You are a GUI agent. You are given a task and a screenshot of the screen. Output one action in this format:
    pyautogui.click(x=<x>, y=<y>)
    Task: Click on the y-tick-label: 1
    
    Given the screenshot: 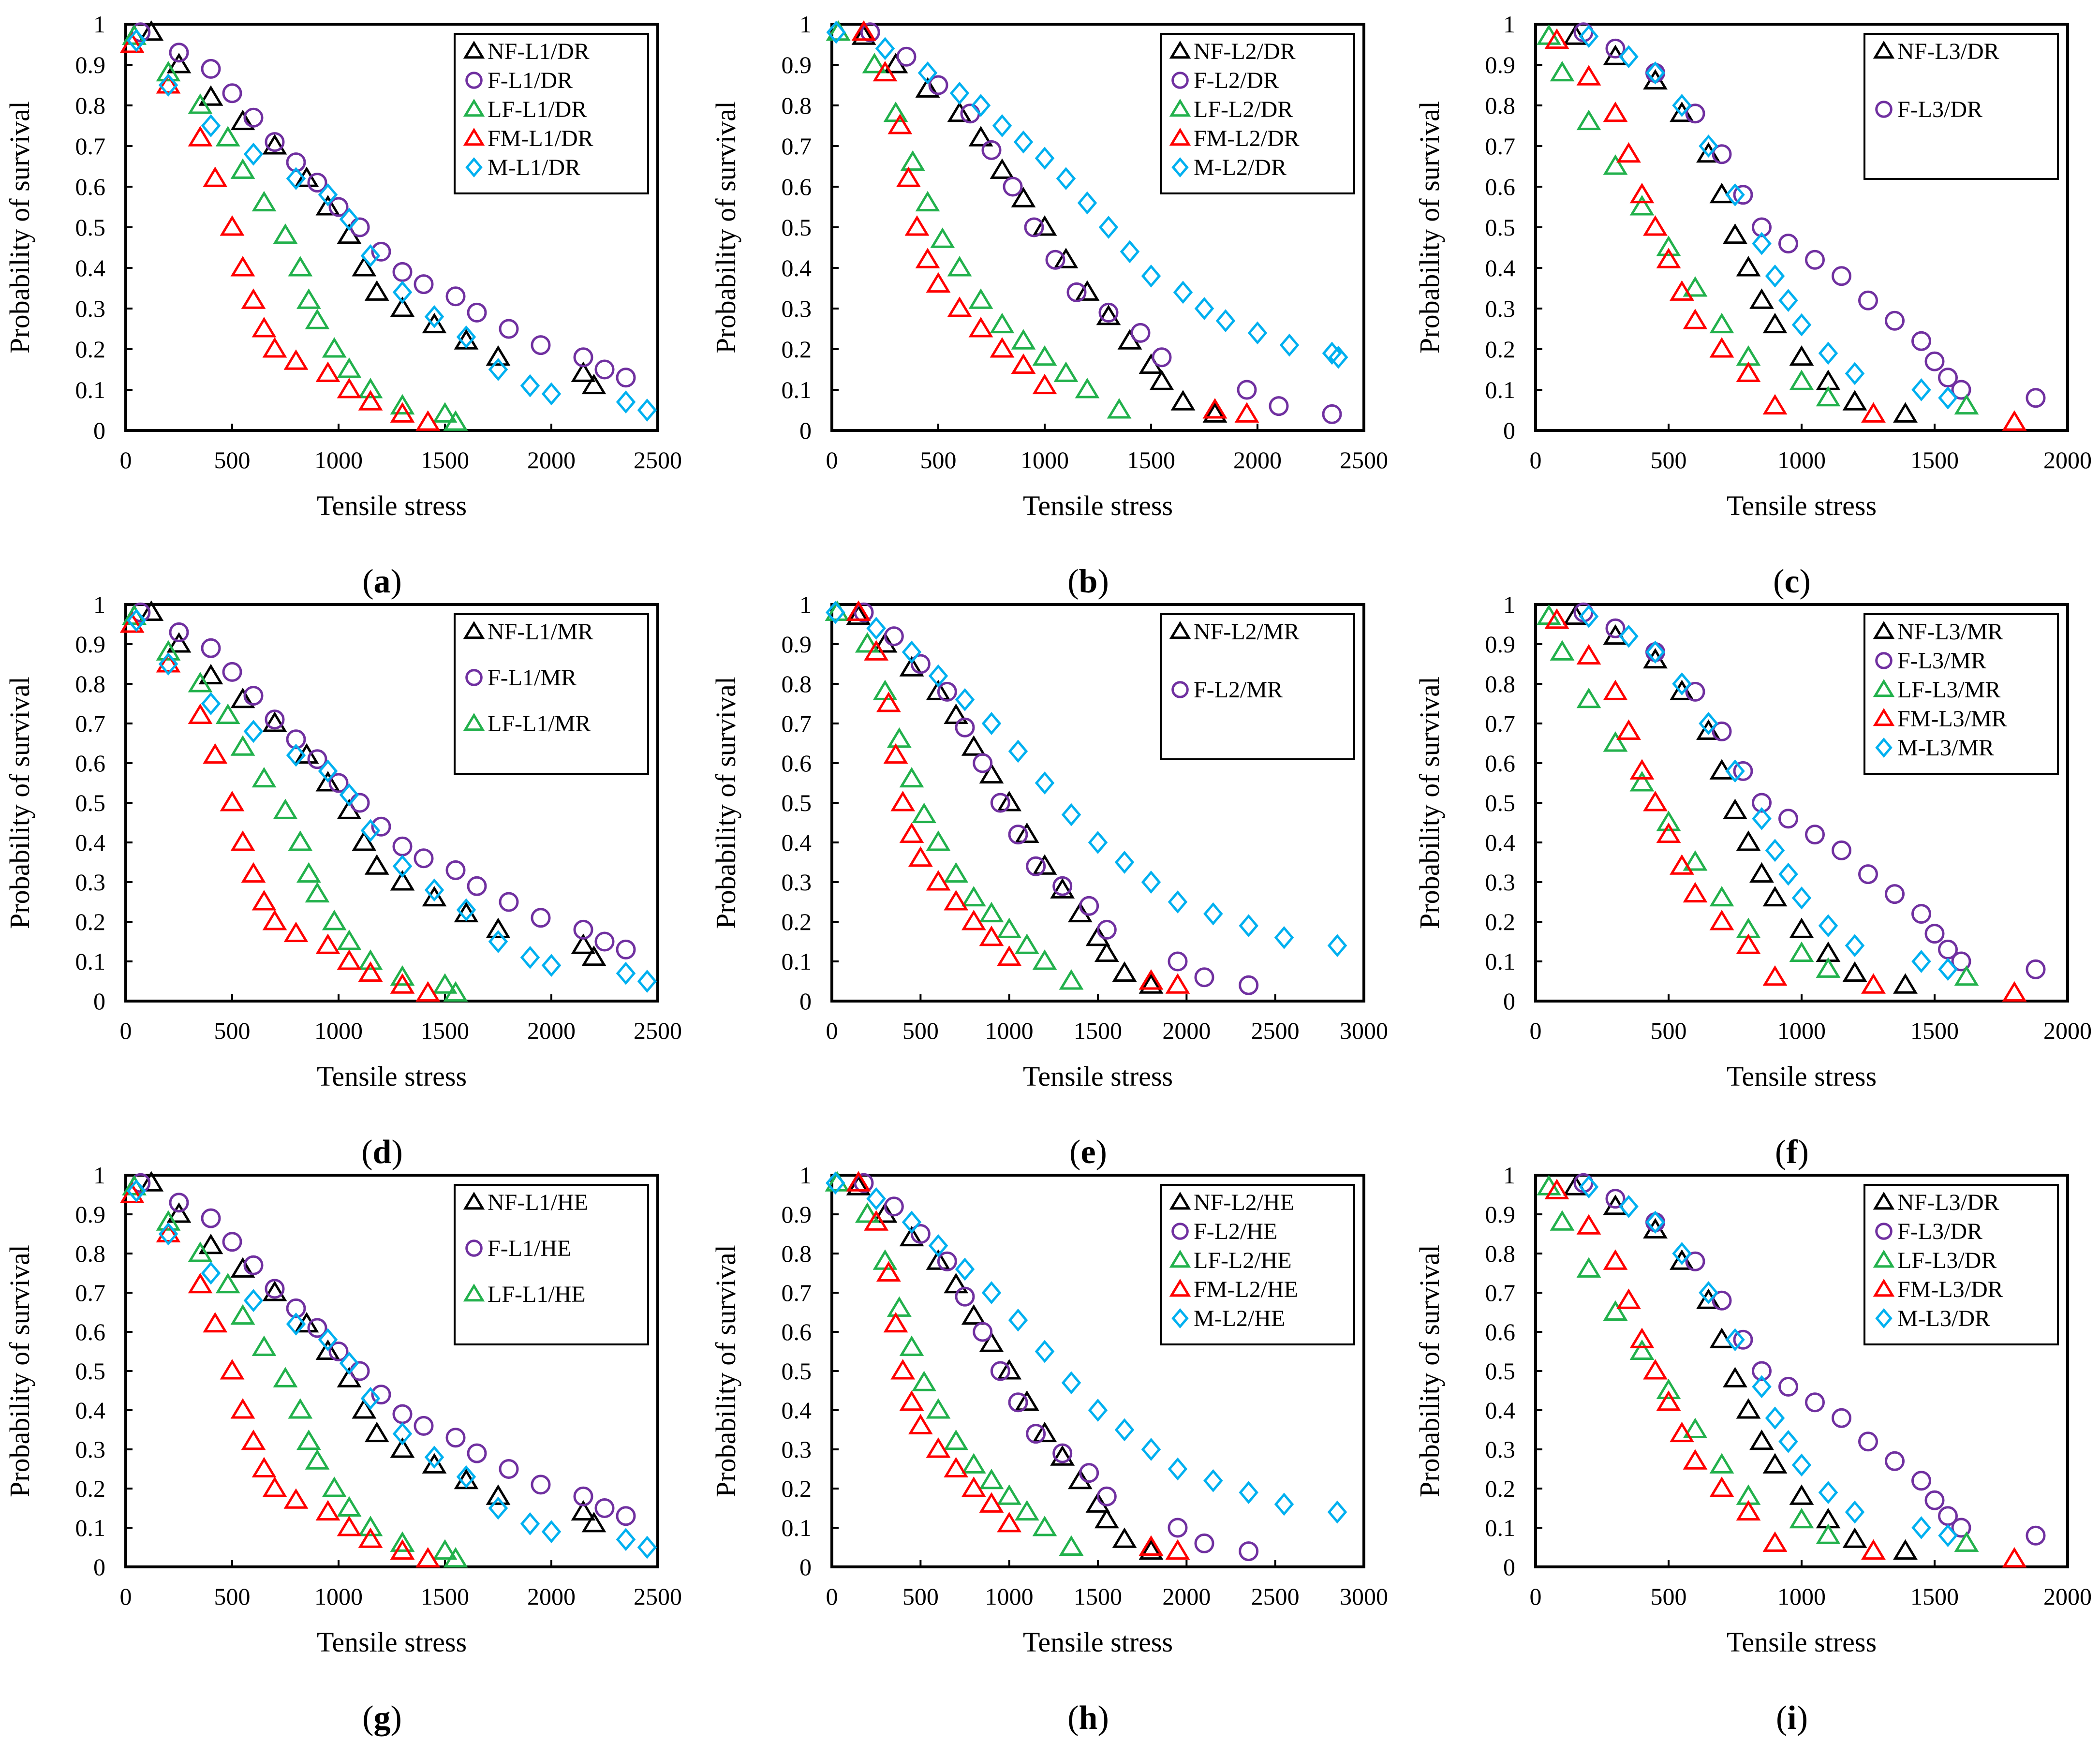 What is the action you would take?
    pyautogui.click(x=99, y=1175)
    